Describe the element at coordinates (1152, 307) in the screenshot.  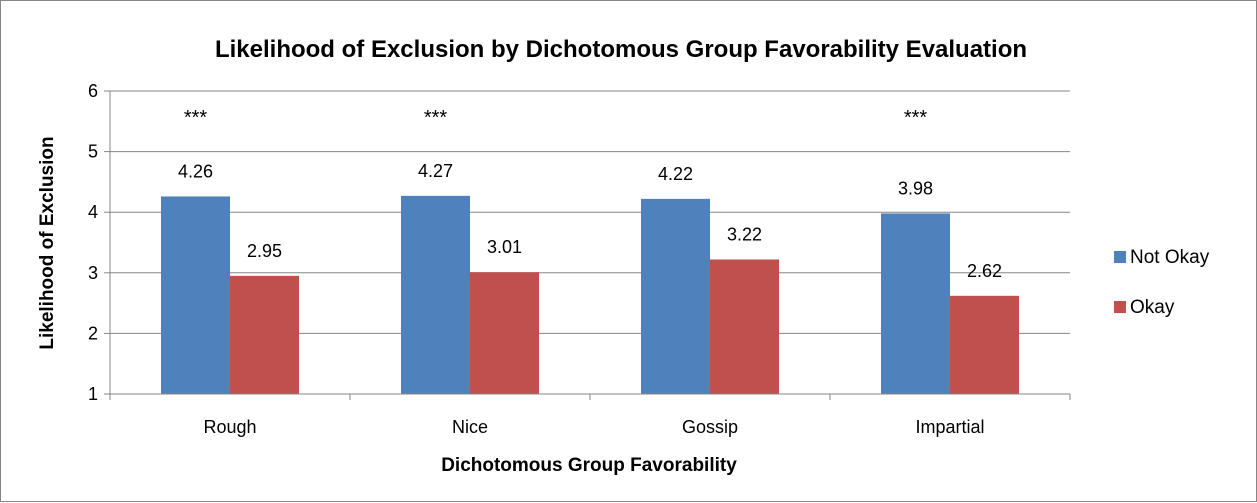
I see `legend-label: Okay` at that location.